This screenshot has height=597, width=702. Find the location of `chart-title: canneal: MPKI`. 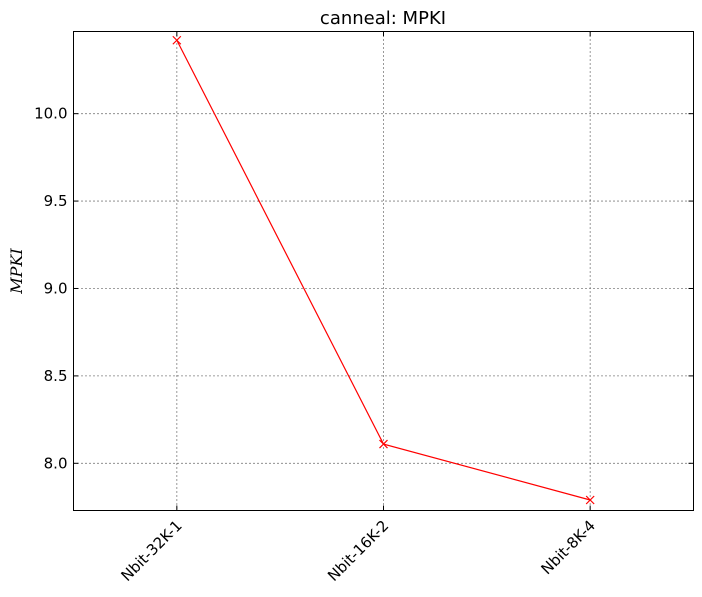

chart-title: canneal: MPKI is located at coordinates (383, 18).